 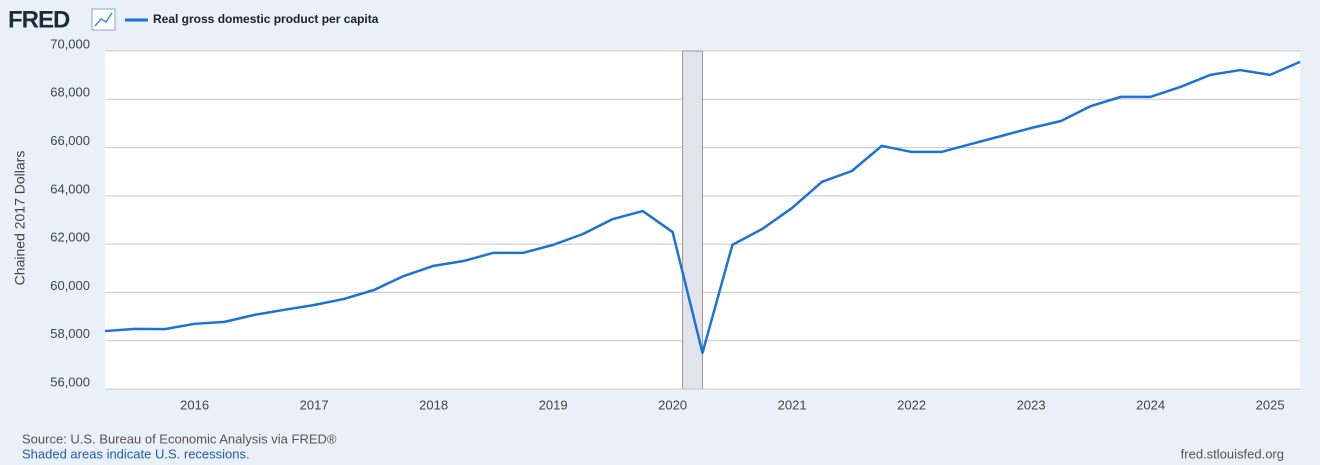 What do you see at coordinates (433, 404) in the screenshot?
I see `x-tick-label: 2018` at bounding box center [433, 404].